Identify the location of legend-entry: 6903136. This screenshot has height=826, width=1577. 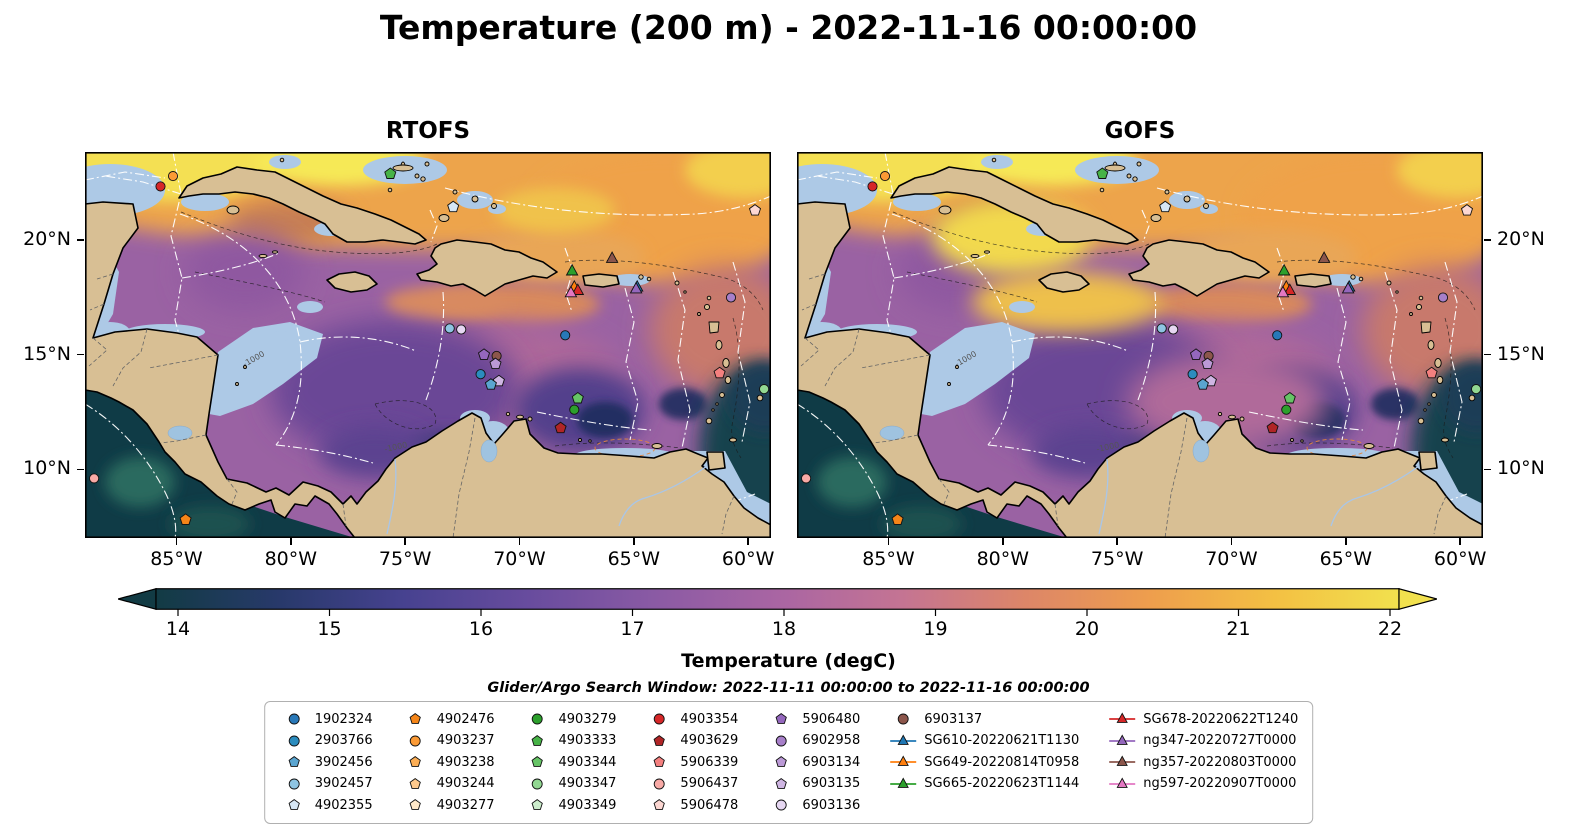
(813, 805).